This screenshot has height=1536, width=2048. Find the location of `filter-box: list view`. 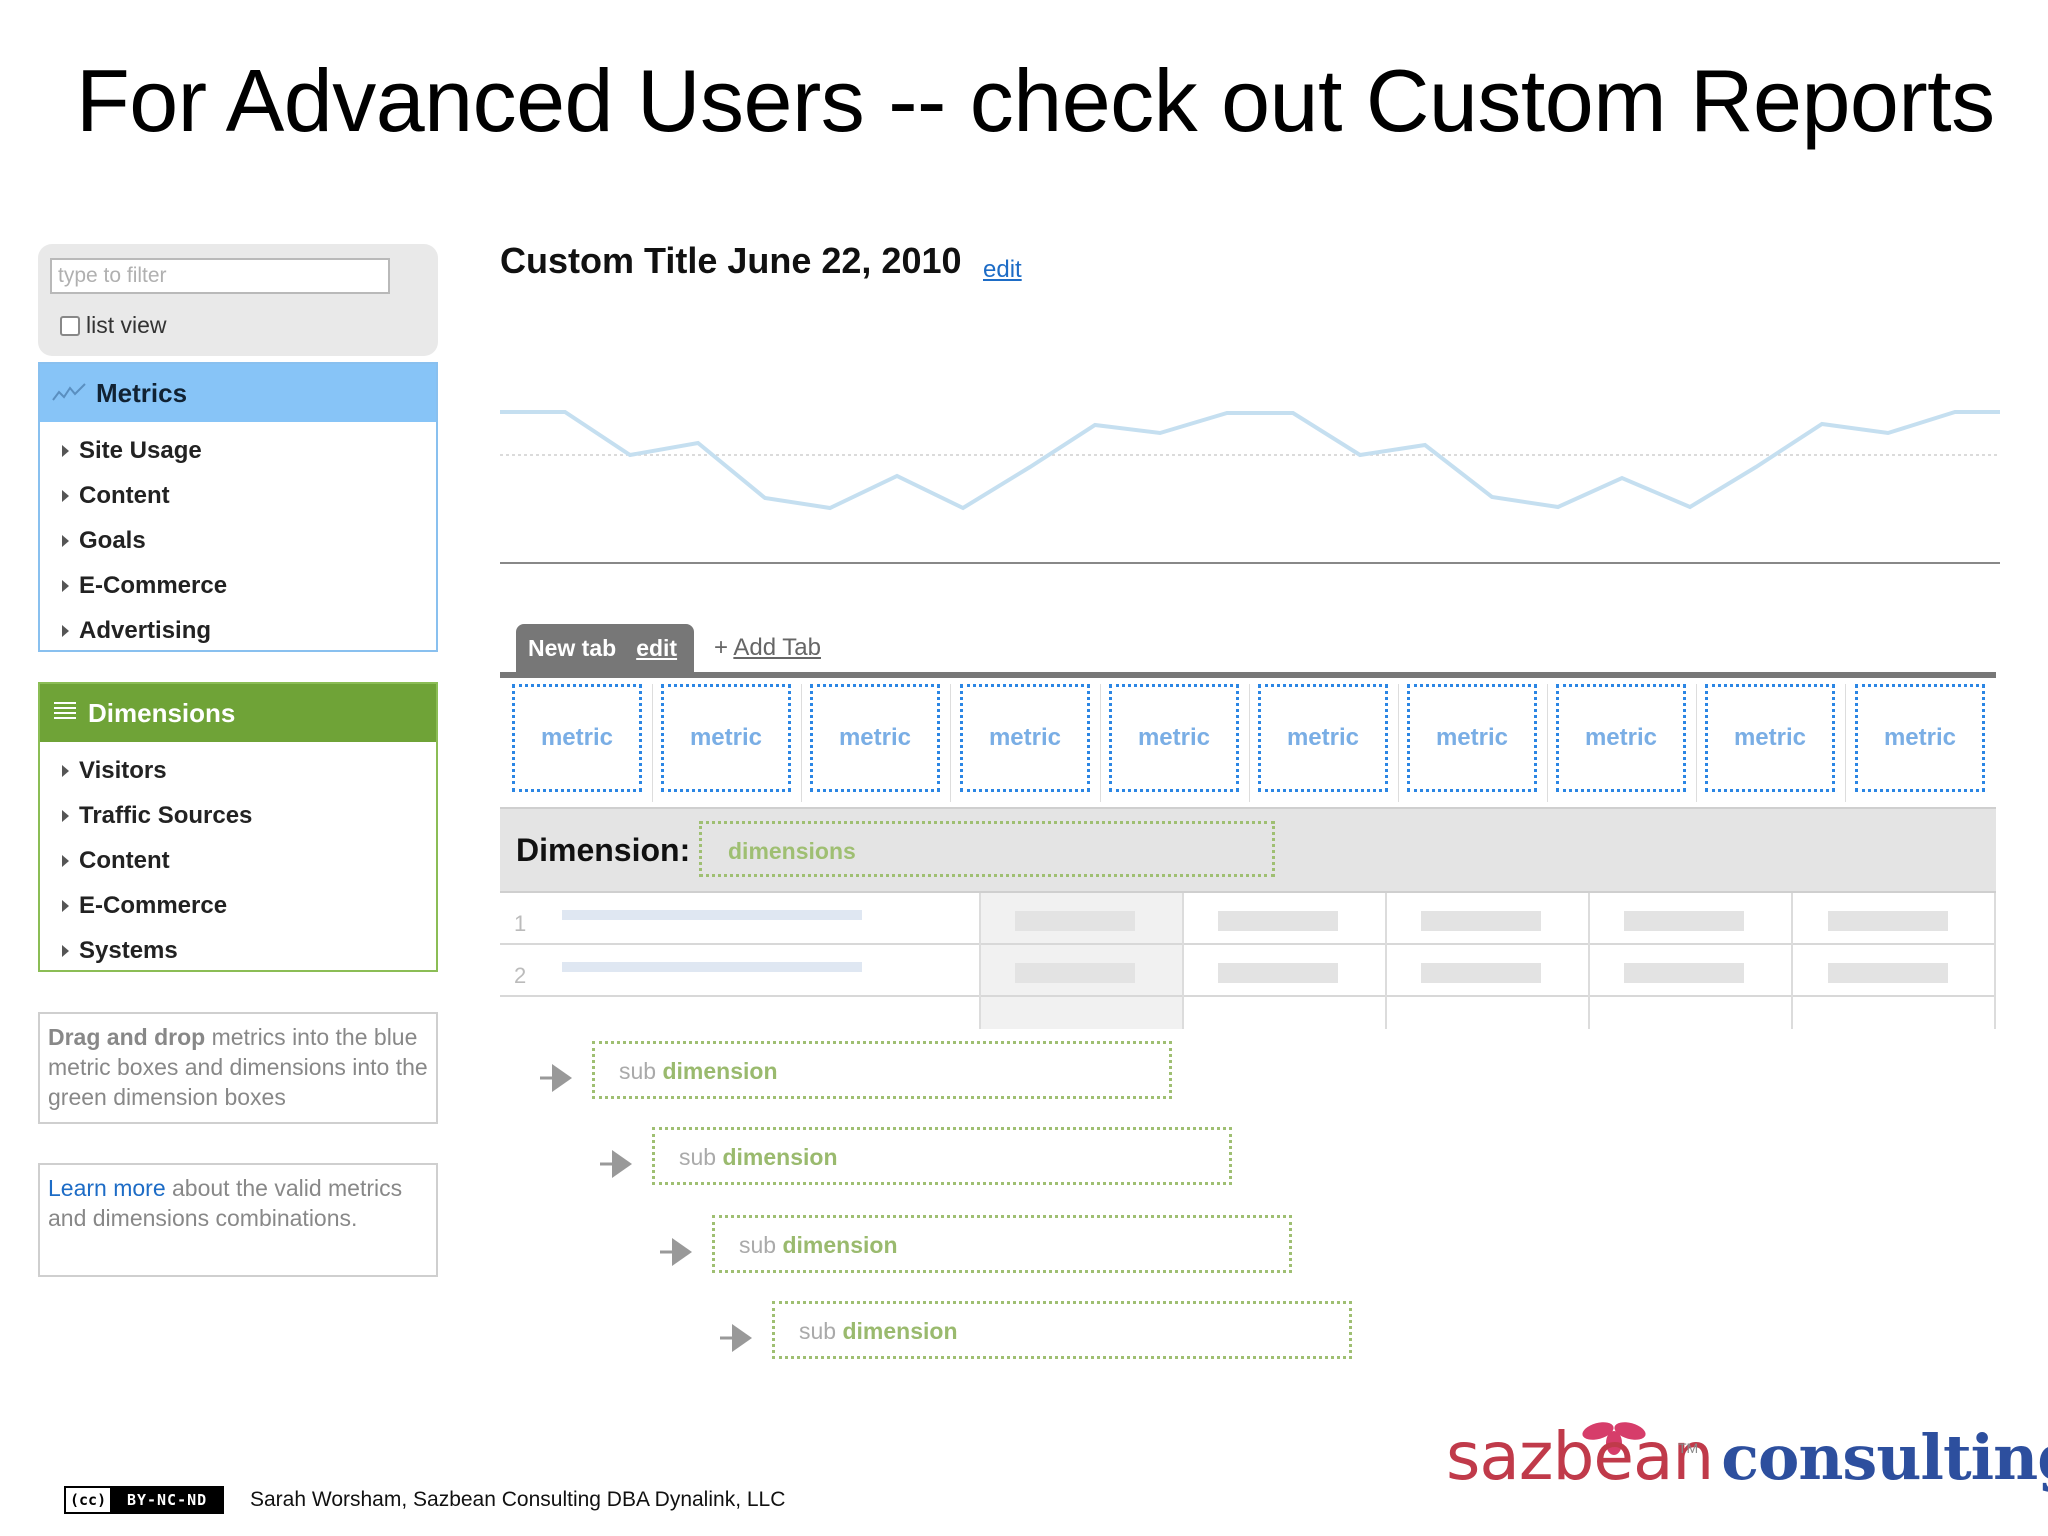

filter-box: list view is located at coordinates (238, 300).